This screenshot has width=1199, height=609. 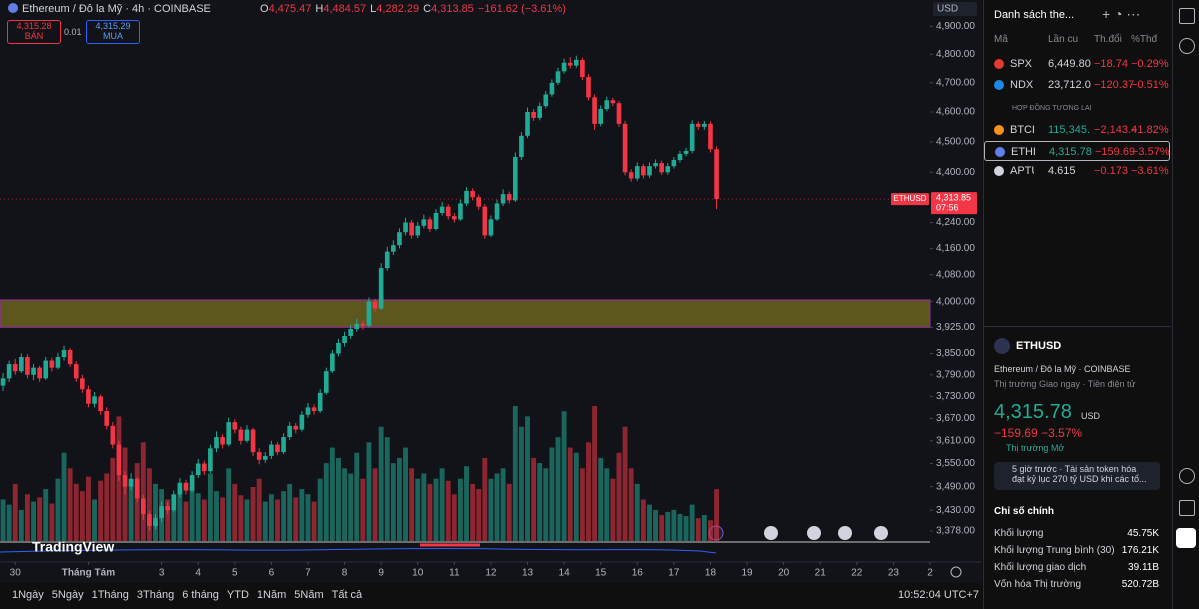 What do you see at coordinates (271, 595) in the screenshot?
I see `range-button: 1Năm` at bounding box center [271, 595].